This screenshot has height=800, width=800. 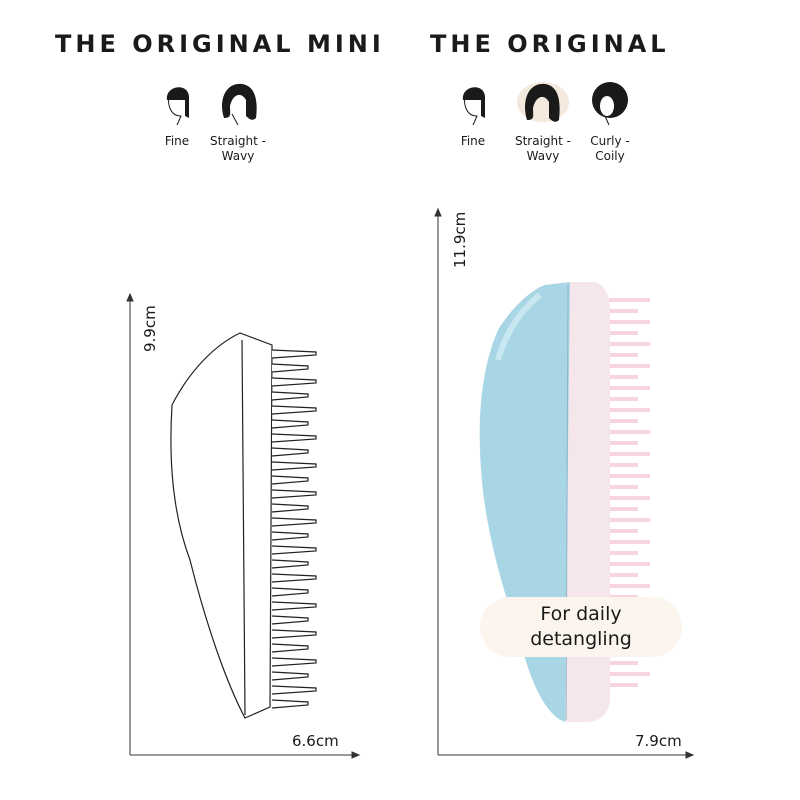 What do you see at coordinates (610, 104) in the screenshot?
I see `curly-hair-icon` at bounding box center [610, 104].